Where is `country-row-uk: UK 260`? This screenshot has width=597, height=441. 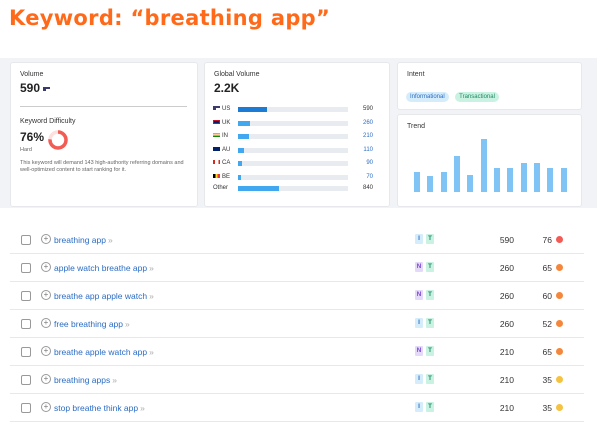 country-row-uk: UK 260 is located at coordinates (298, 124).